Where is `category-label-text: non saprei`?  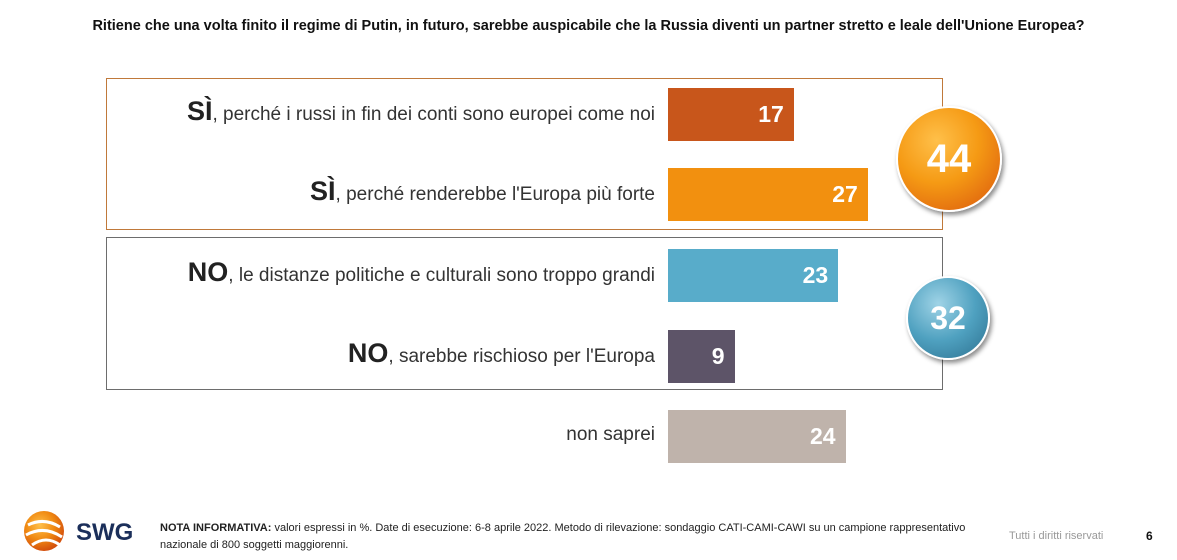
category-label-text: non saprei is located at coordinates (610, 434).